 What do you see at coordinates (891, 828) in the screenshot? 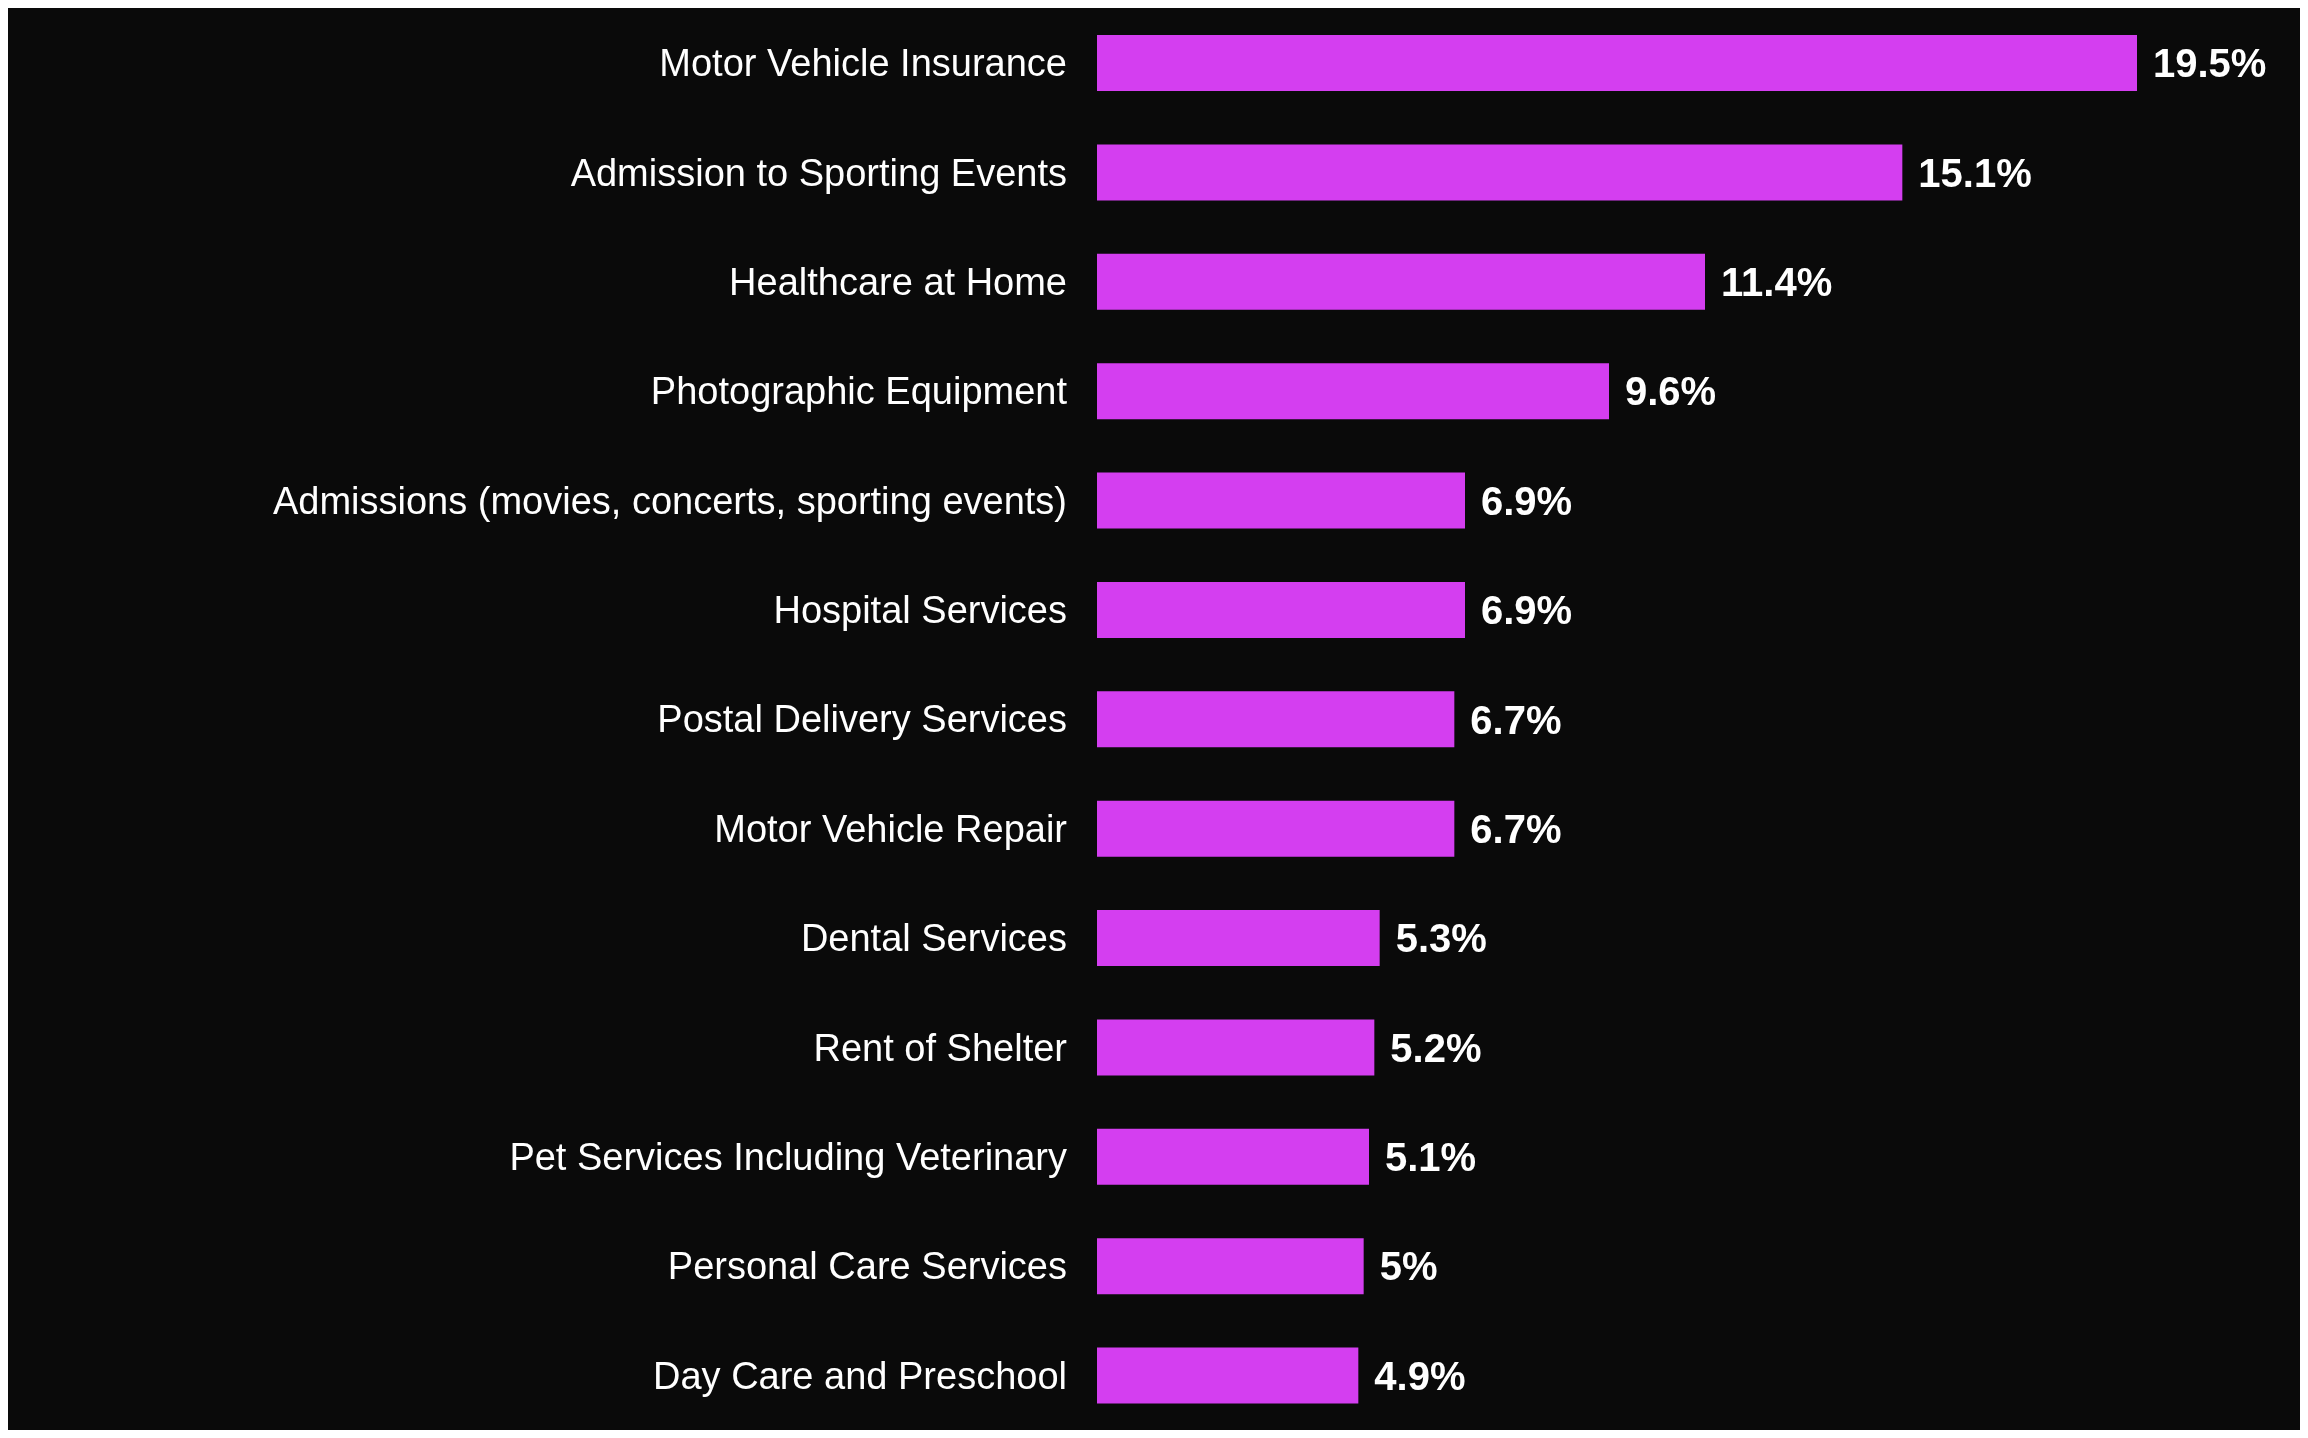
I see `y-tick-label: Motor Vehicle Repair` at bounding box center [891, 828].